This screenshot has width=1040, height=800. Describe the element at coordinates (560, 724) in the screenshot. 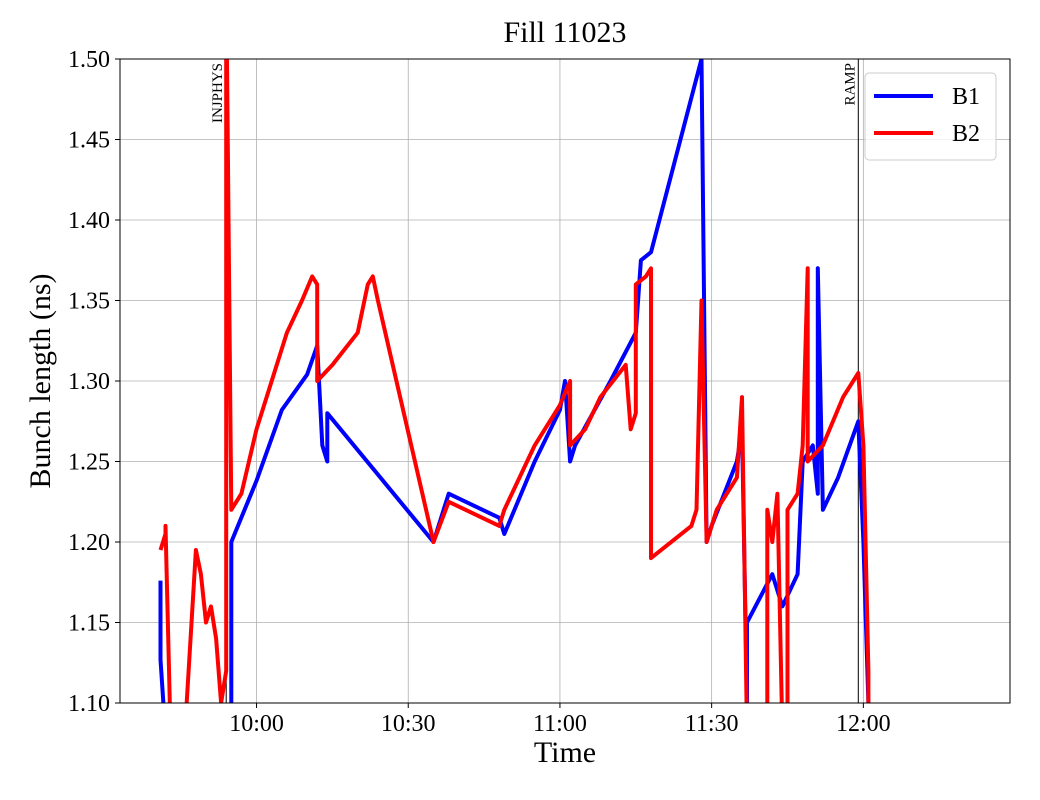

I see `x-tick-label: 11:00` at that location.